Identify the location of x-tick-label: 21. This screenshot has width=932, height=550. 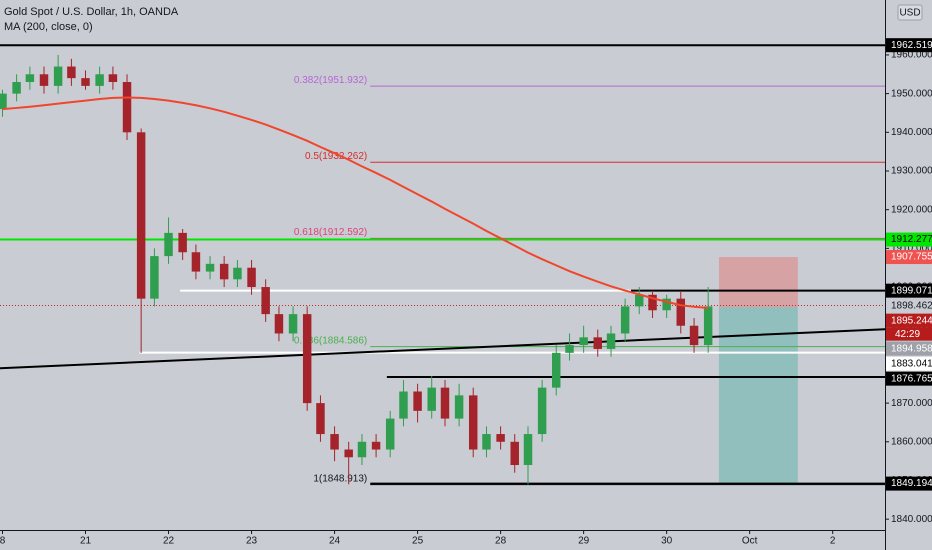
(86, 541).